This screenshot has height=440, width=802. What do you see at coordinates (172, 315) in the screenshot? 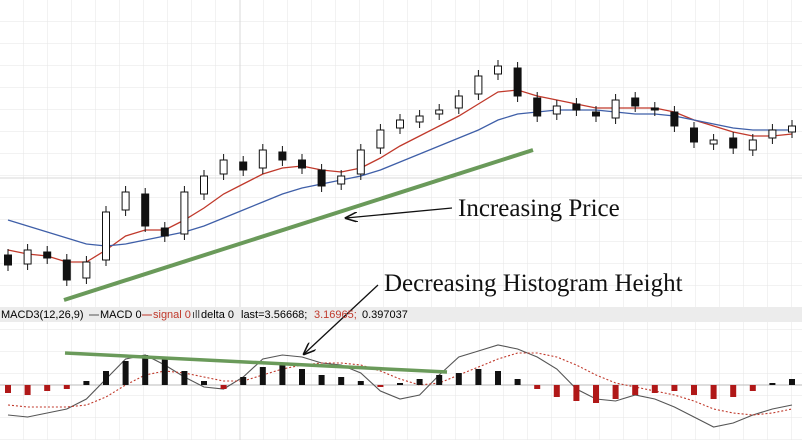
I see `legend-label: signal 0` at bounding box center [172, 315].